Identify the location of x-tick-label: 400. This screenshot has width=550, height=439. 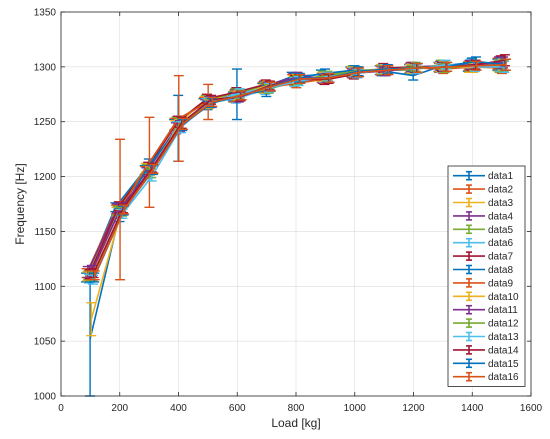
(178, 408).